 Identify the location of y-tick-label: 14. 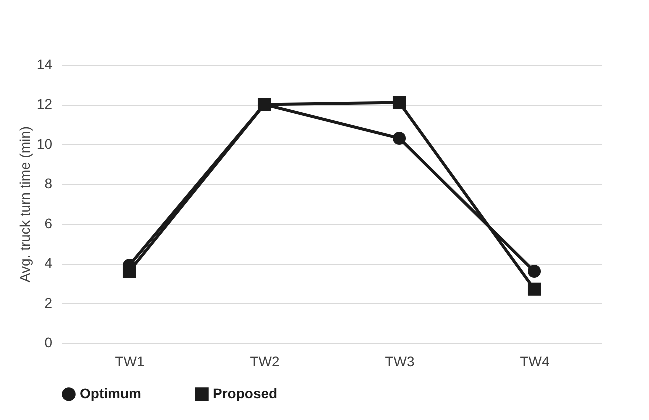
(44, 64).